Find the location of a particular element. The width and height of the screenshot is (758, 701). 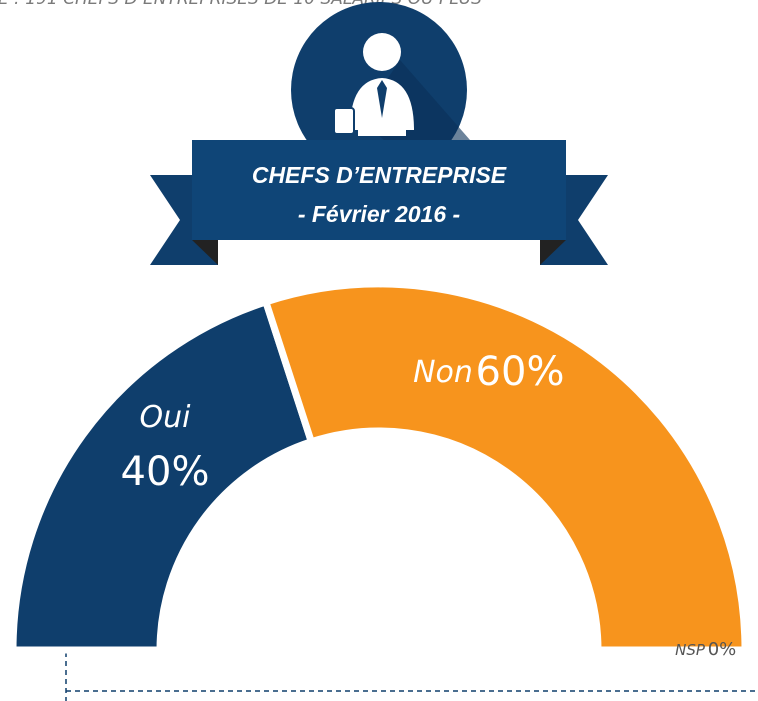

nsp-leader is located at coordinates (411, 676).